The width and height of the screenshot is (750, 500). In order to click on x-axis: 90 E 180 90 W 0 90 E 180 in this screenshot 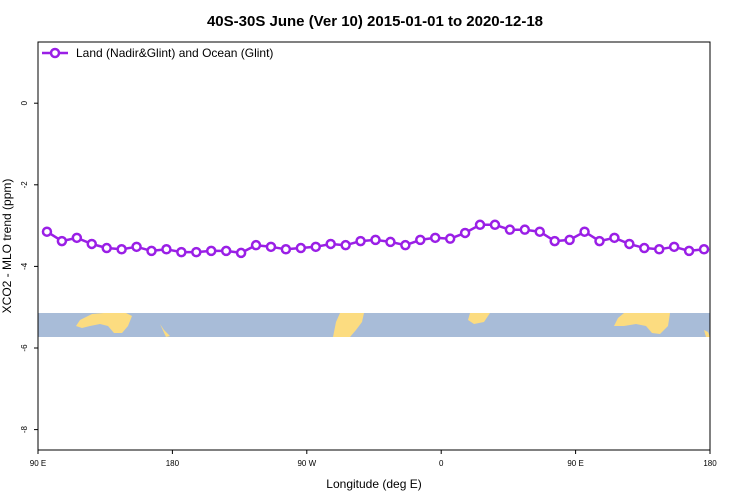, I will do `click(373, 459)`.